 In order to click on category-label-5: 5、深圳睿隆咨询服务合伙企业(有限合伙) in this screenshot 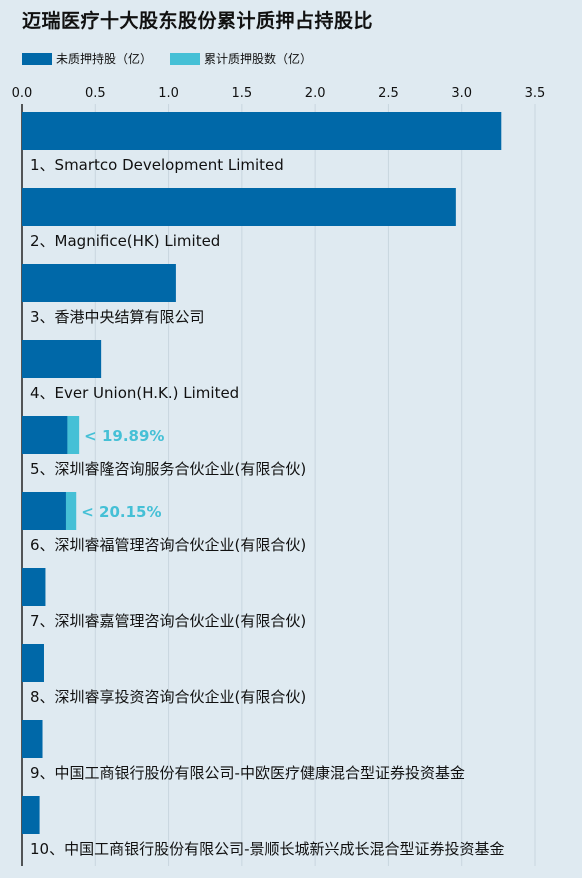, I will do `click(168, 469)`.